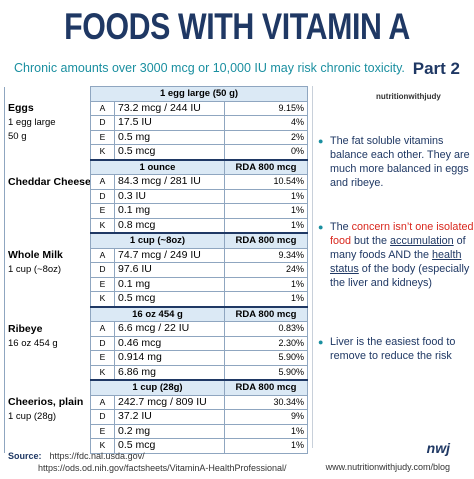 Image resolution: width=474 pixels, height=479 pixels. Describe the element at coordinates (25, 328) in the screenshot. I see `food-name: Ribeye` at that location.